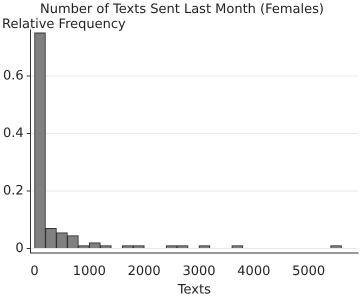 This screenshot has width=364, height=298. What do you see at coordinates (309, 271) in the screenshot?
I see `x-tick-label: 5000` at bounding box center [309, 271].